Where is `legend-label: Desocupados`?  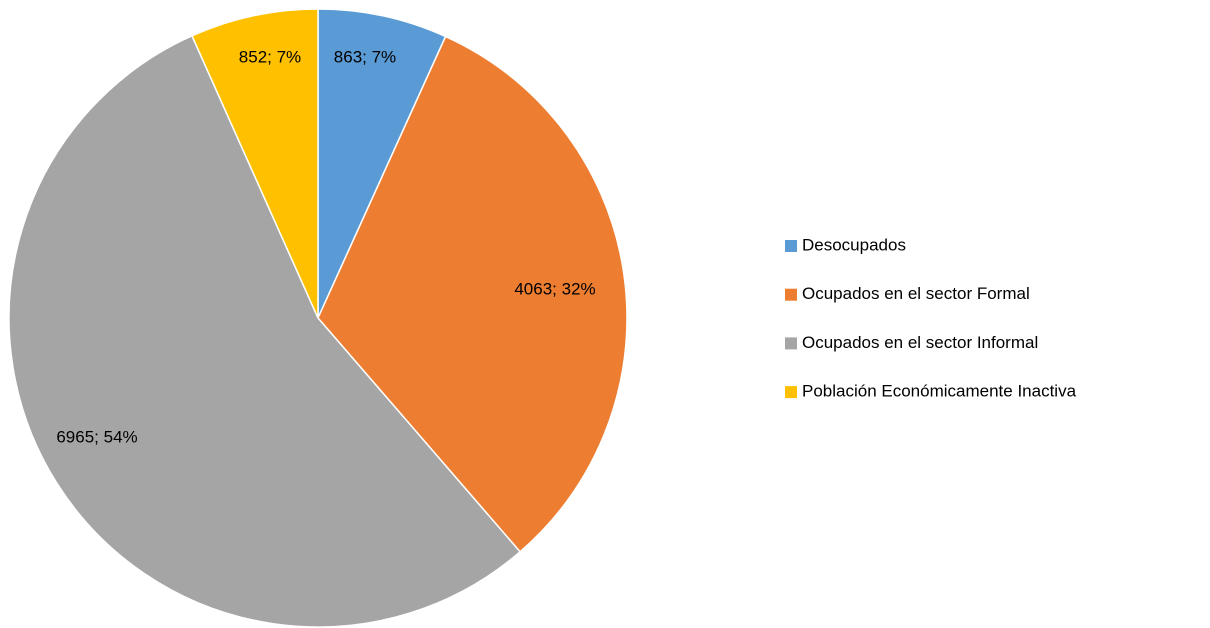 legend-label: Desocupados is located at coordinates (854, 244).